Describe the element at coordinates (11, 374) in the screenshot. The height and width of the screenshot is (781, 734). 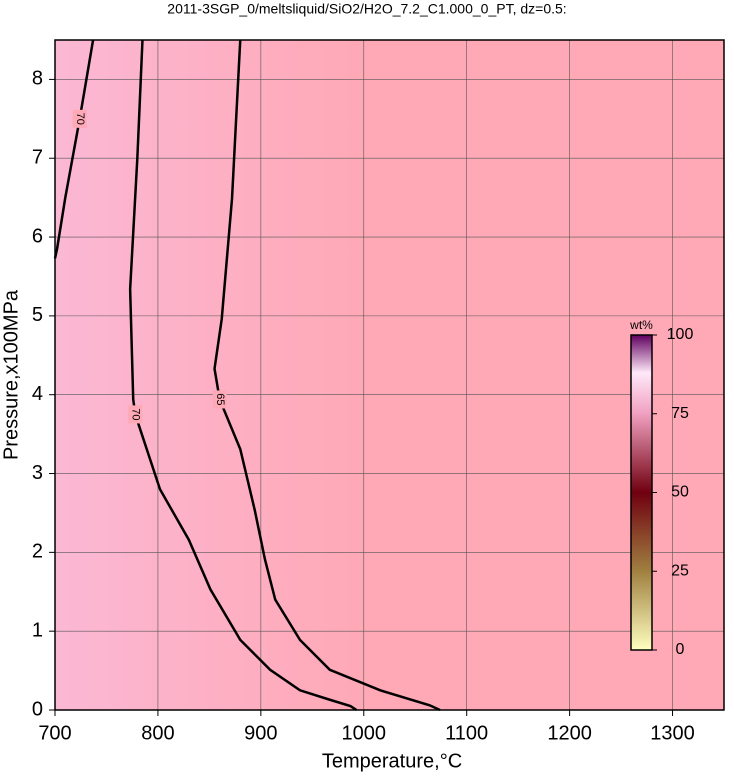
I see `y-axis-label: Pressure,x100MPa` at that location.